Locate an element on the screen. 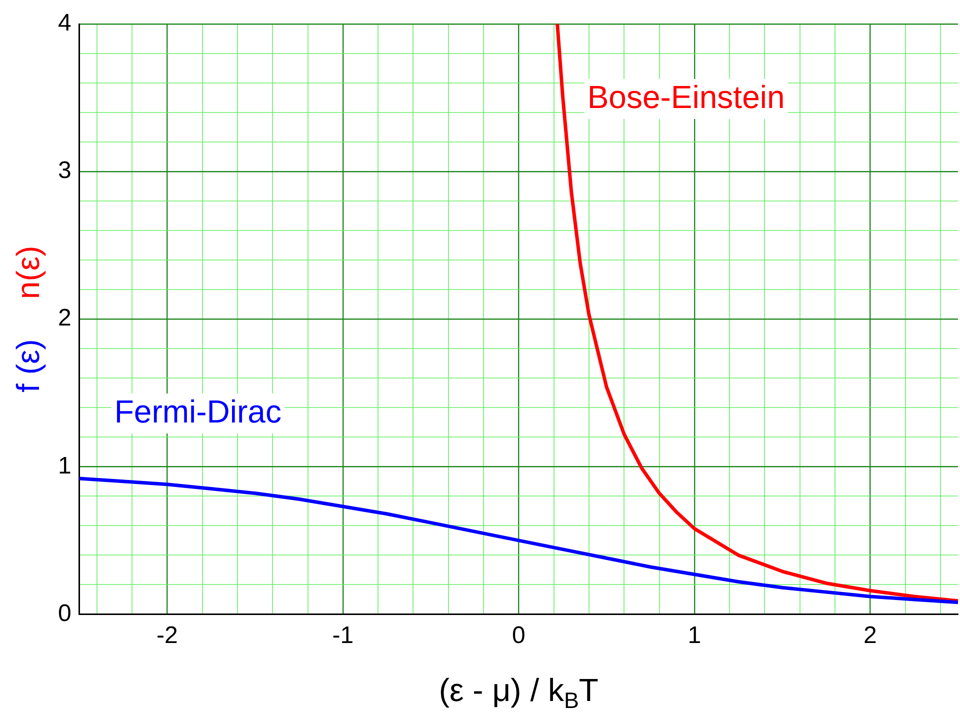 The width and height of the screenshot is (960, 719). x-tick-label: -2 is located at coordinates (167, 636).